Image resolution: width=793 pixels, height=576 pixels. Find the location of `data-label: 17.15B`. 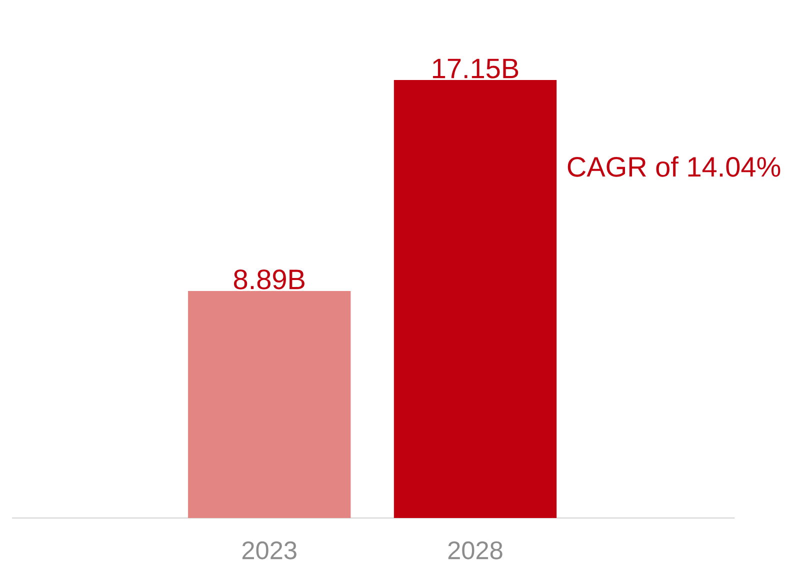

data-label: 17.15B is located at coordinates (475, 68).